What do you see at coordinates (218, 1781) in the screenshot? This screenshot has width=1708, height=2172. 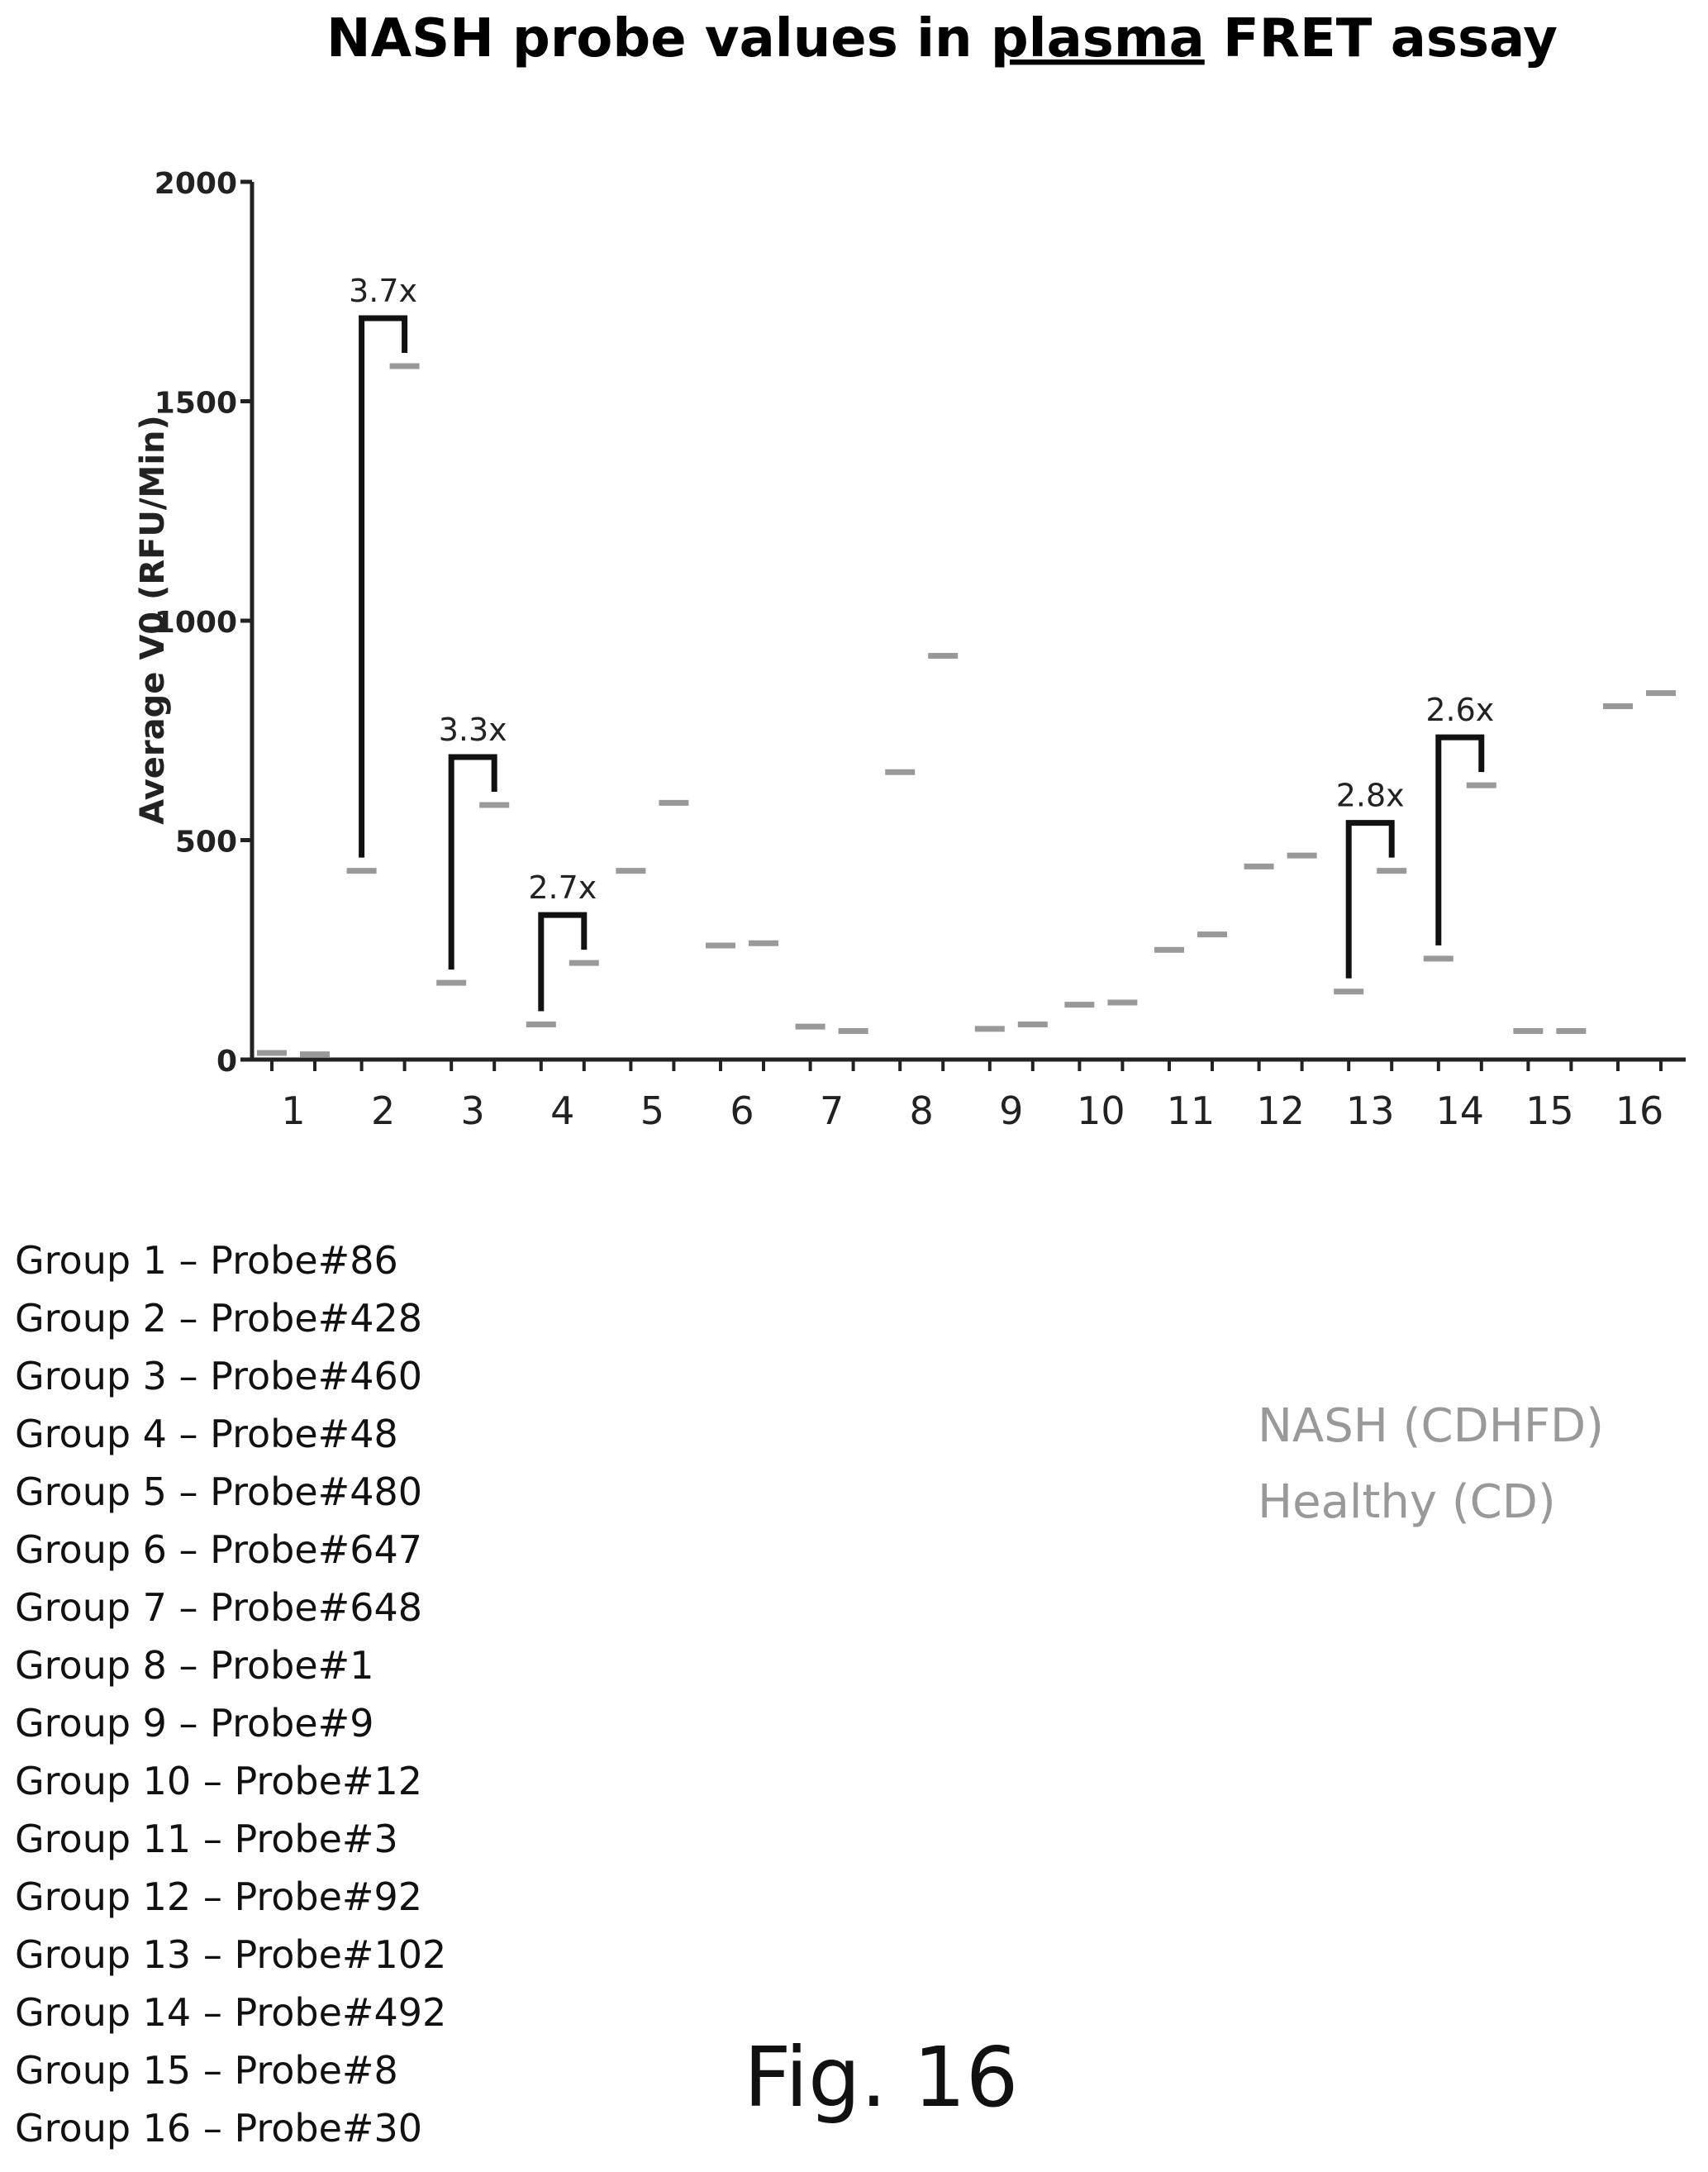 I see `group-item: Group 10 – Probe#12` at bounding box center [218, 1781].